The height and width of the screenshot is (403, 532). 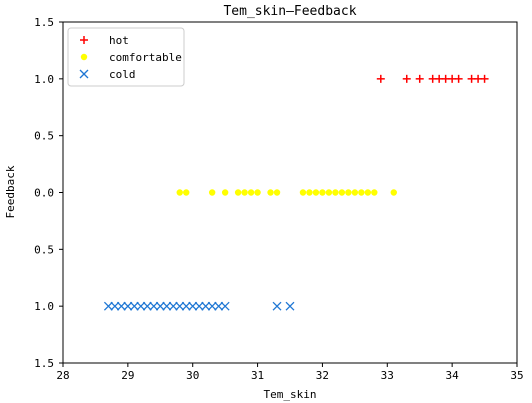 What do you see at coordinates (516, 375) in the screenshot?
I see `x-tick-label: 35` at bounding box center [516, 375].